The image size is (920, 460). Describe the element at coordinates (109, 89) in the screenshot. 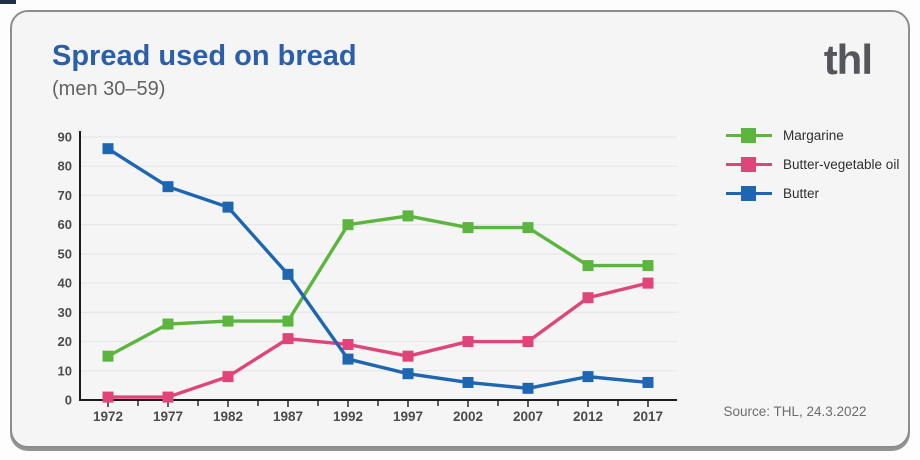

I see `chart-subtitle: (men 30–59)` at that location.